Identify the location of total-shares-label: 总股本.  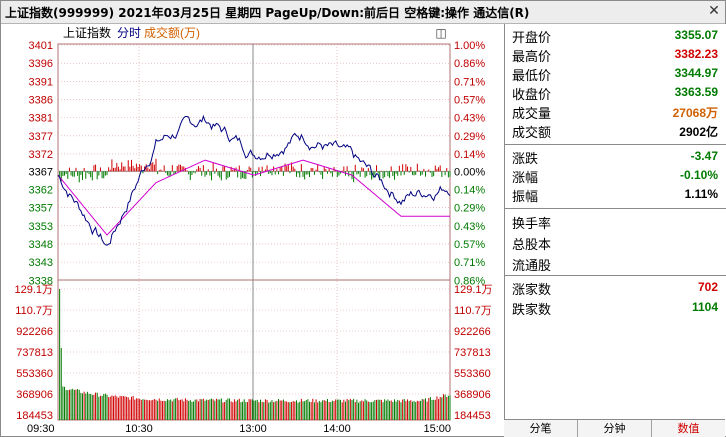
(532, 245).